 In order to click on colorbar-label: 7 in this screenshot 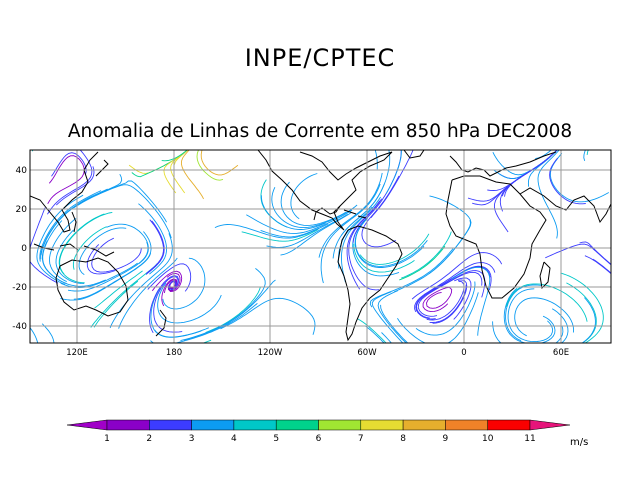, I will do `click(361, 439)`.